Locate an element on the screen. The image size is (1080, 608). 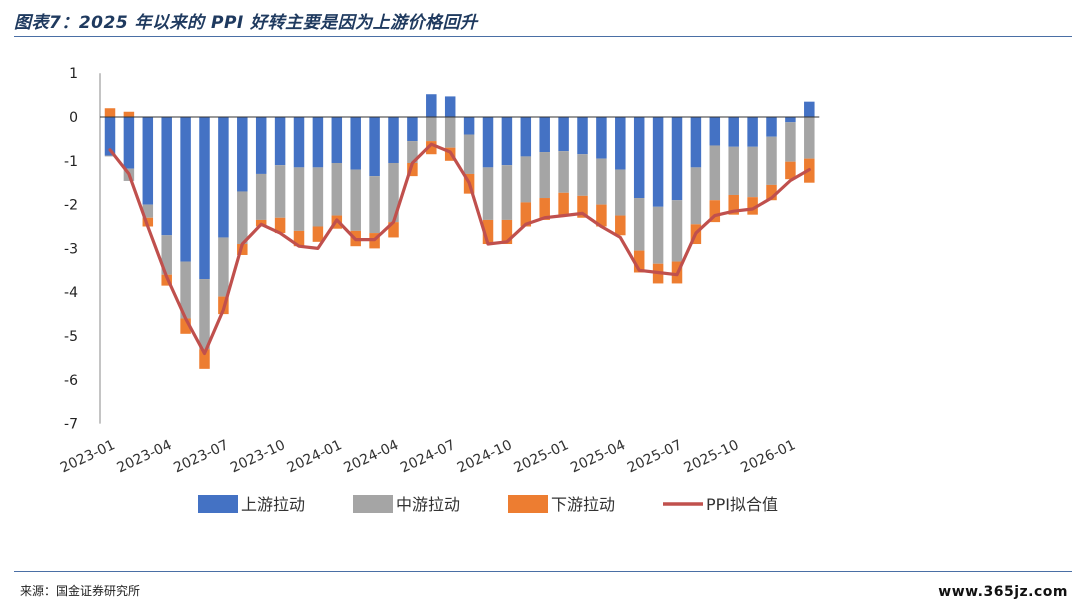
watermark: www.365jz.com is located at coordinates (1003, 592).